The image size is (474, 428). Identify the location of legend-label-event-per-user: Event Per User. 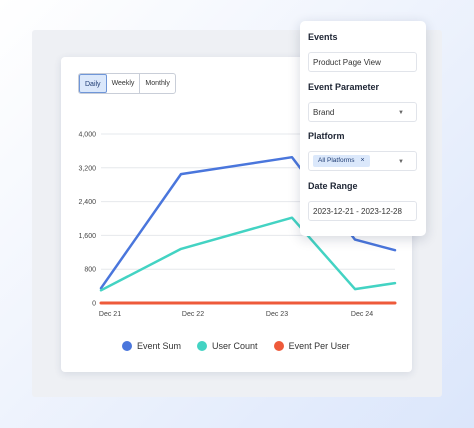
(319, 346).